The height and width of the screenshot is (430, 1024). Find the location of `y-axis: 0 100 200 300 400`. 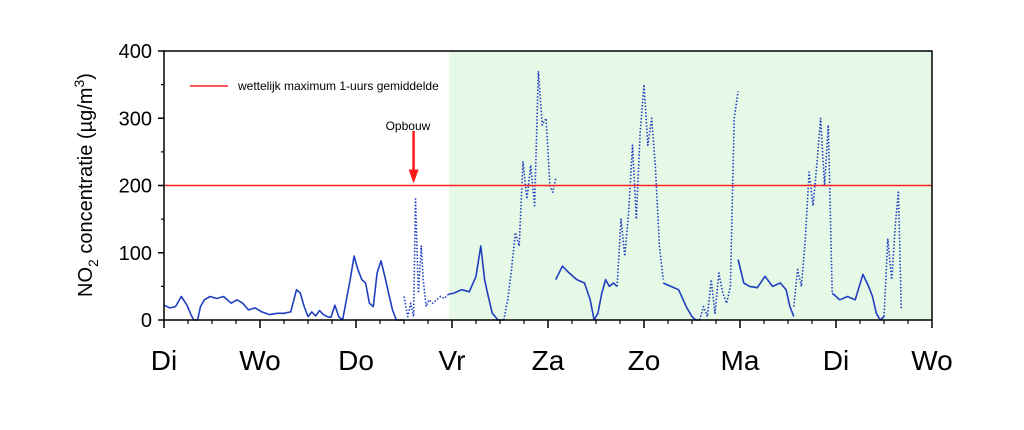

y-axis: 0 100 200 300 400 is located at coordinates (141, 186).